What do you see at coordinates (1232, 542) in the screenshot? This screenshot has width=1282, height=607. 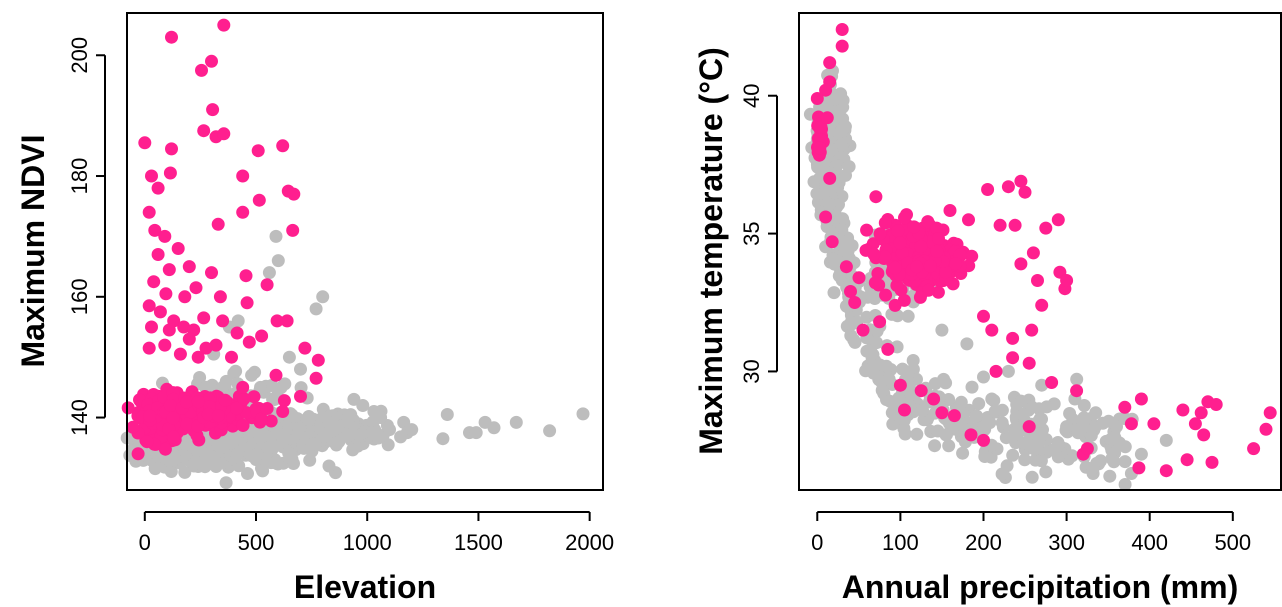 I see `x-tick-label: 500` at bounding box center [1232, 542].